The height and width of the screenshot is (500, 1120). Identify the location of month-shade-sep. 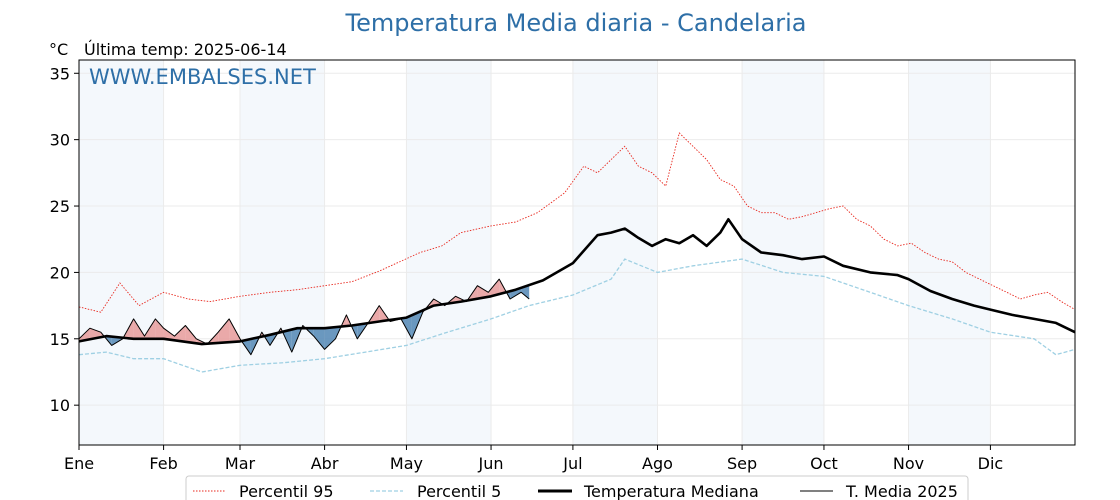
(783, 252).